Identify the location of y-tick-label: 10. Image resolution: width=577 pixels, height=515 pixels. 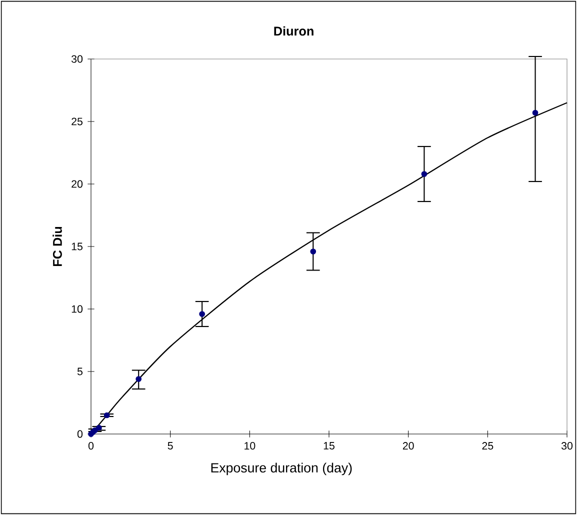
(77, 309).